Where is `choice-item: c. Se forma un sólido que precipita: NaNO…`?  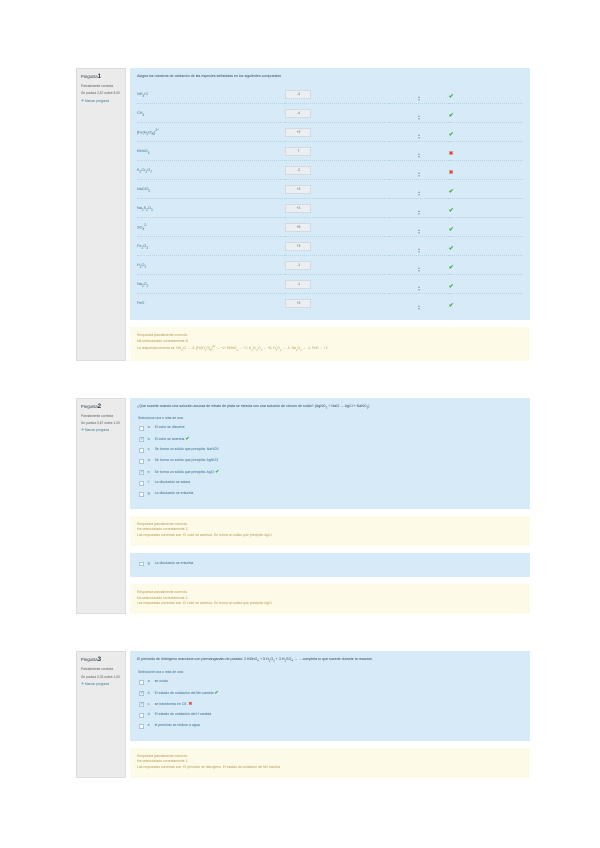
choice-item: c. Se forma un sólido que precipita: NaNO… is located at coordinates (330, 451).